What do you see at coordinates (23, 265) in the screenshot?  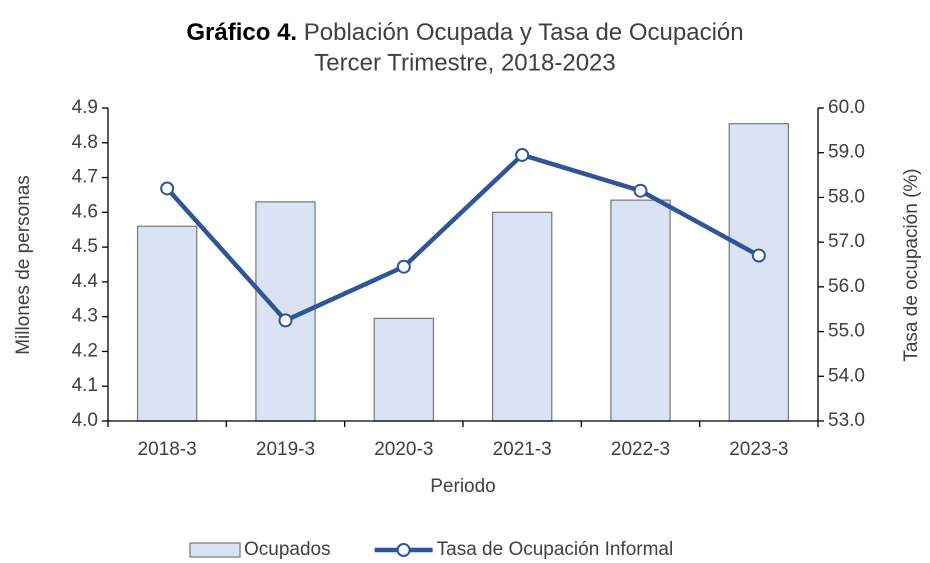 I see `y-axis-label: Millones de personas` at bounding box center [23, 265].